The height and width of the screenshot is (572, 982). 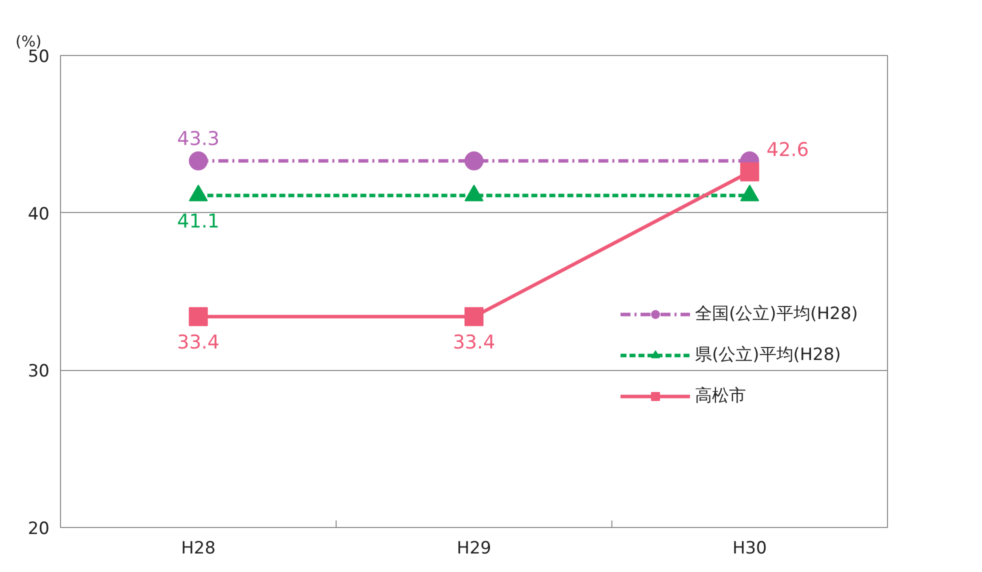 I want to click on data-label: 42.6, so click(x=787, y=149).